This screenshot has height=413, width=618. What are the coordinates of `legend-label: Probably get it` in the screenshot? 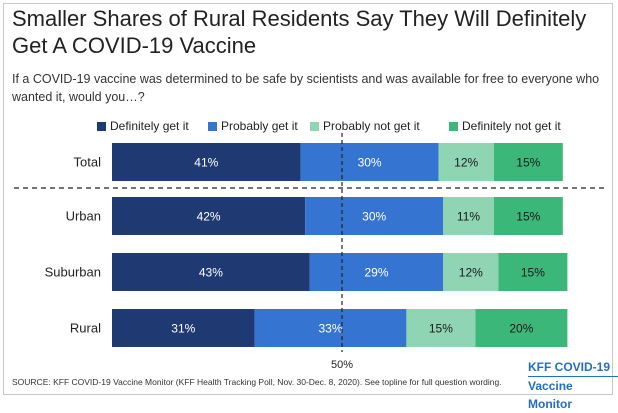 It's located at (259, 126).